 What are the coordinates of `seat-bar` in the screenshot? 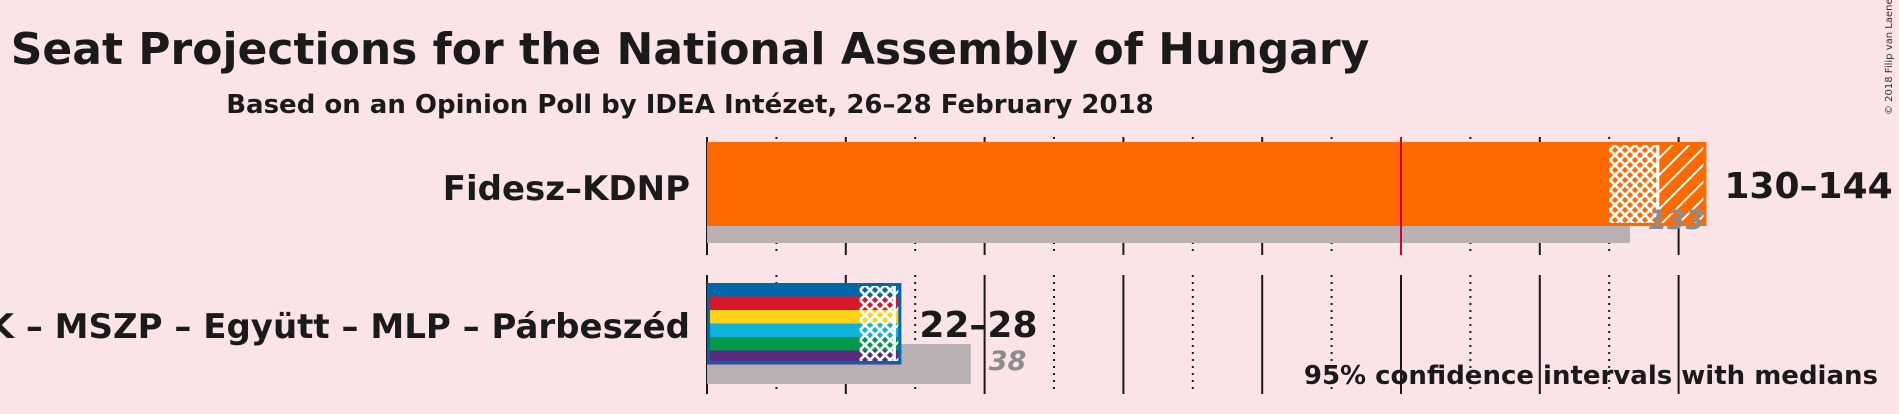 It's located at (1207, 184).